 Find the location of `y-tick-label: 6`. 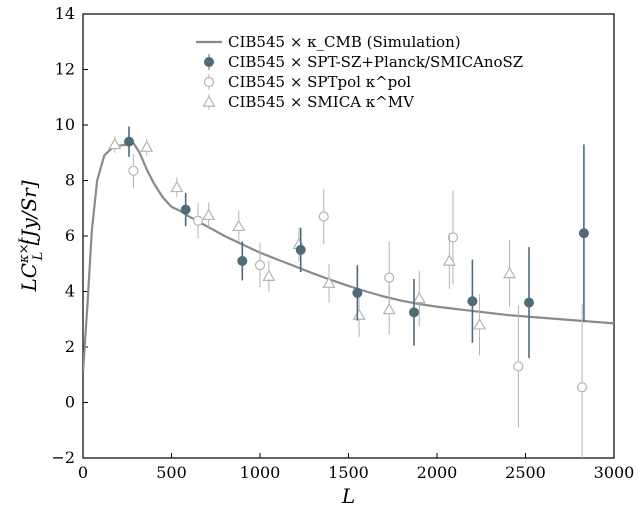

y-tick-label: 6 is located at coordinates (70, 235).